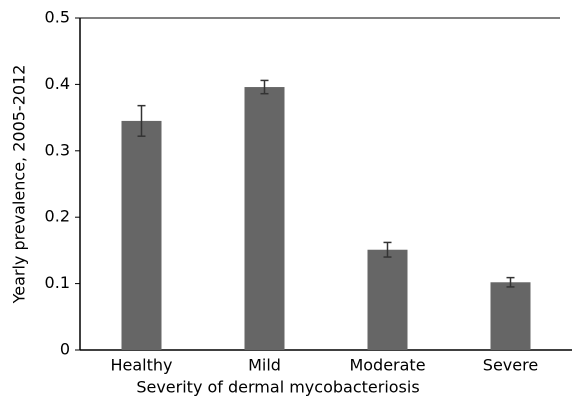 The width and height of the screenshot is (575, 402). What do you see at coordinates (264, 365) in the screenshot?
I see `x-tick-label: Mild` at bounding box center [264, 365].